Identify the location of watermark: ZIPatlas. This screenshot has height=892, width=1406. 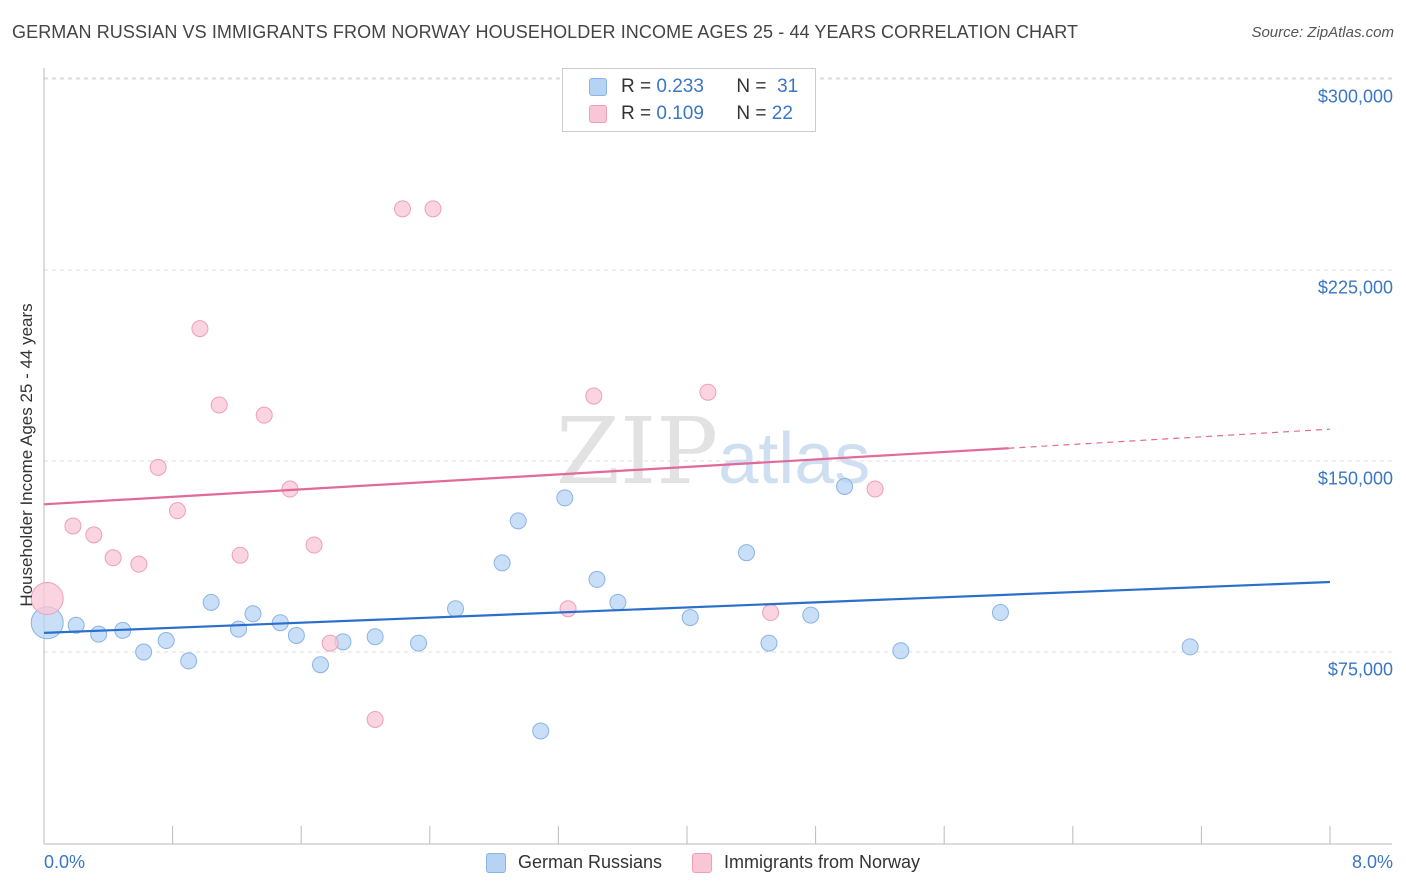
(713, 451).